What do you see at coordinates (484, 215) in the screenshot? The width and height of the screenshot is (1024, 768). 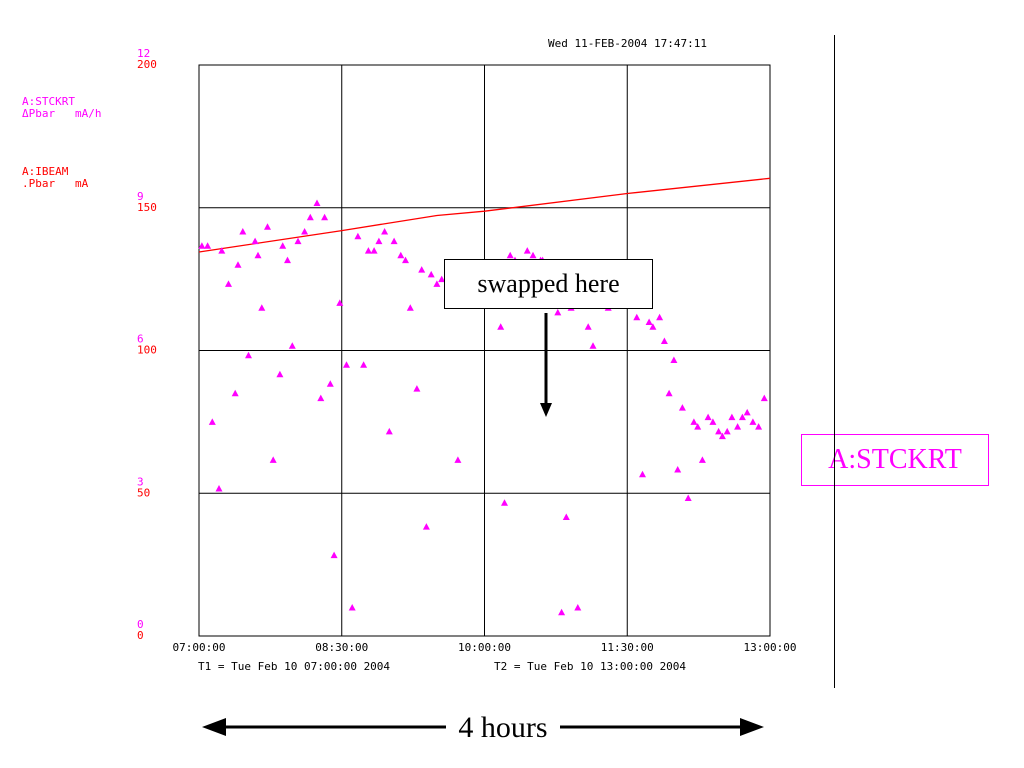 I see `series-line-ibeam` at bounding box center [484, 215].